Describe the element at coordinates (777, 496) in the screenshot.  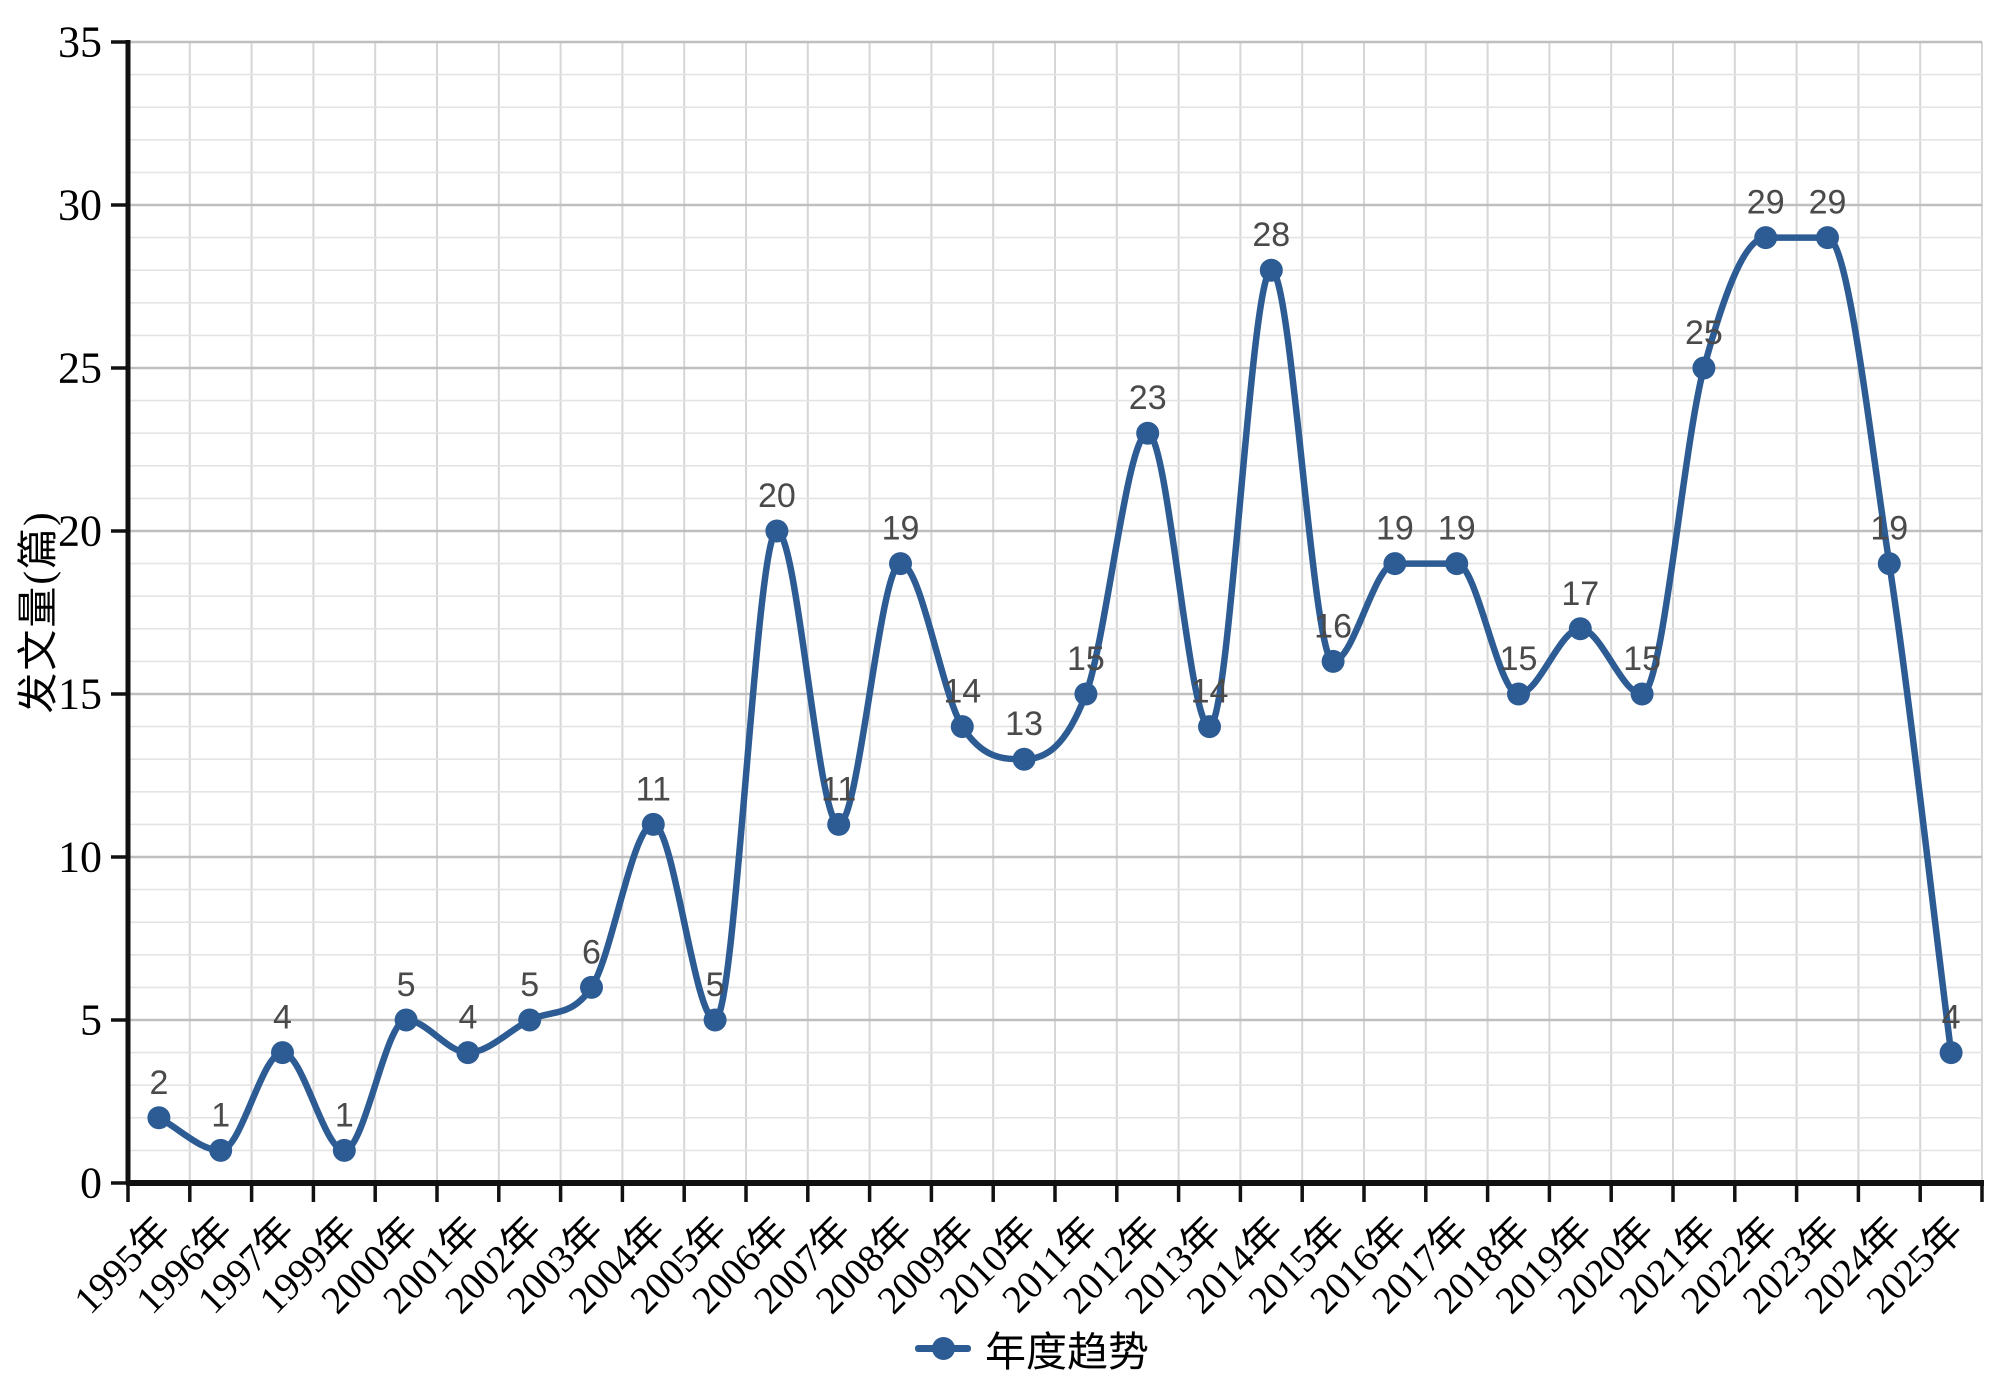
I see `data-label: 20` at that location.